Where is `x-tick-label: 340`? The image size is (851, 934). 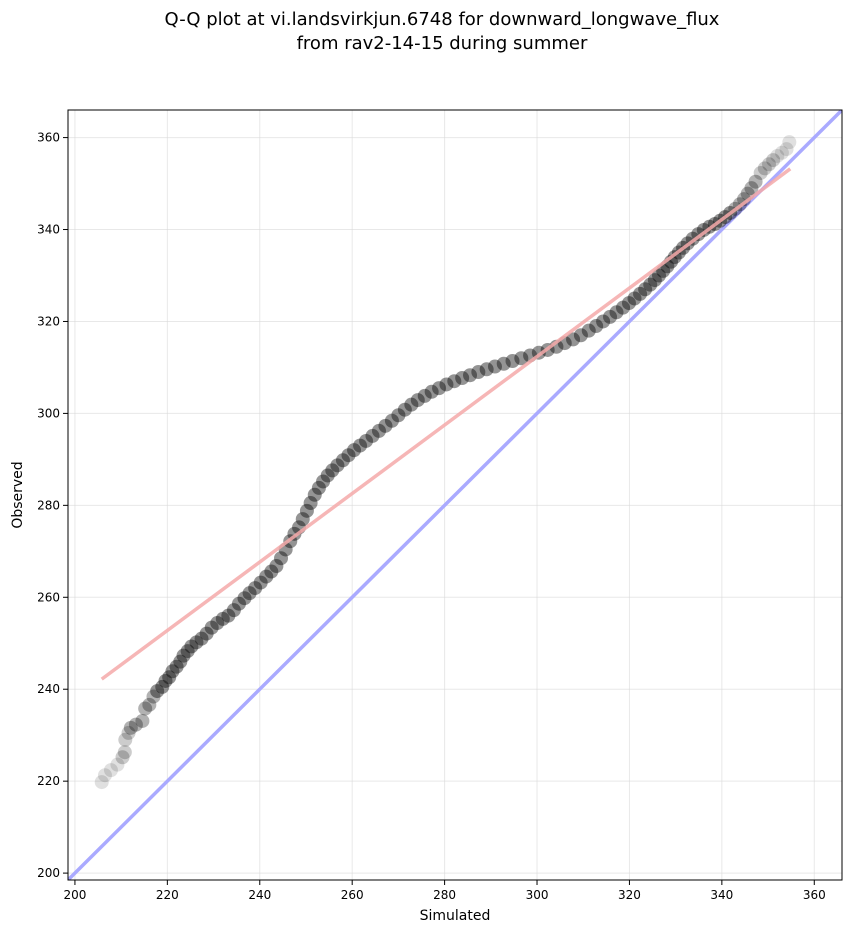
x-tick-label: 340 is located at coordinates (721, 895).